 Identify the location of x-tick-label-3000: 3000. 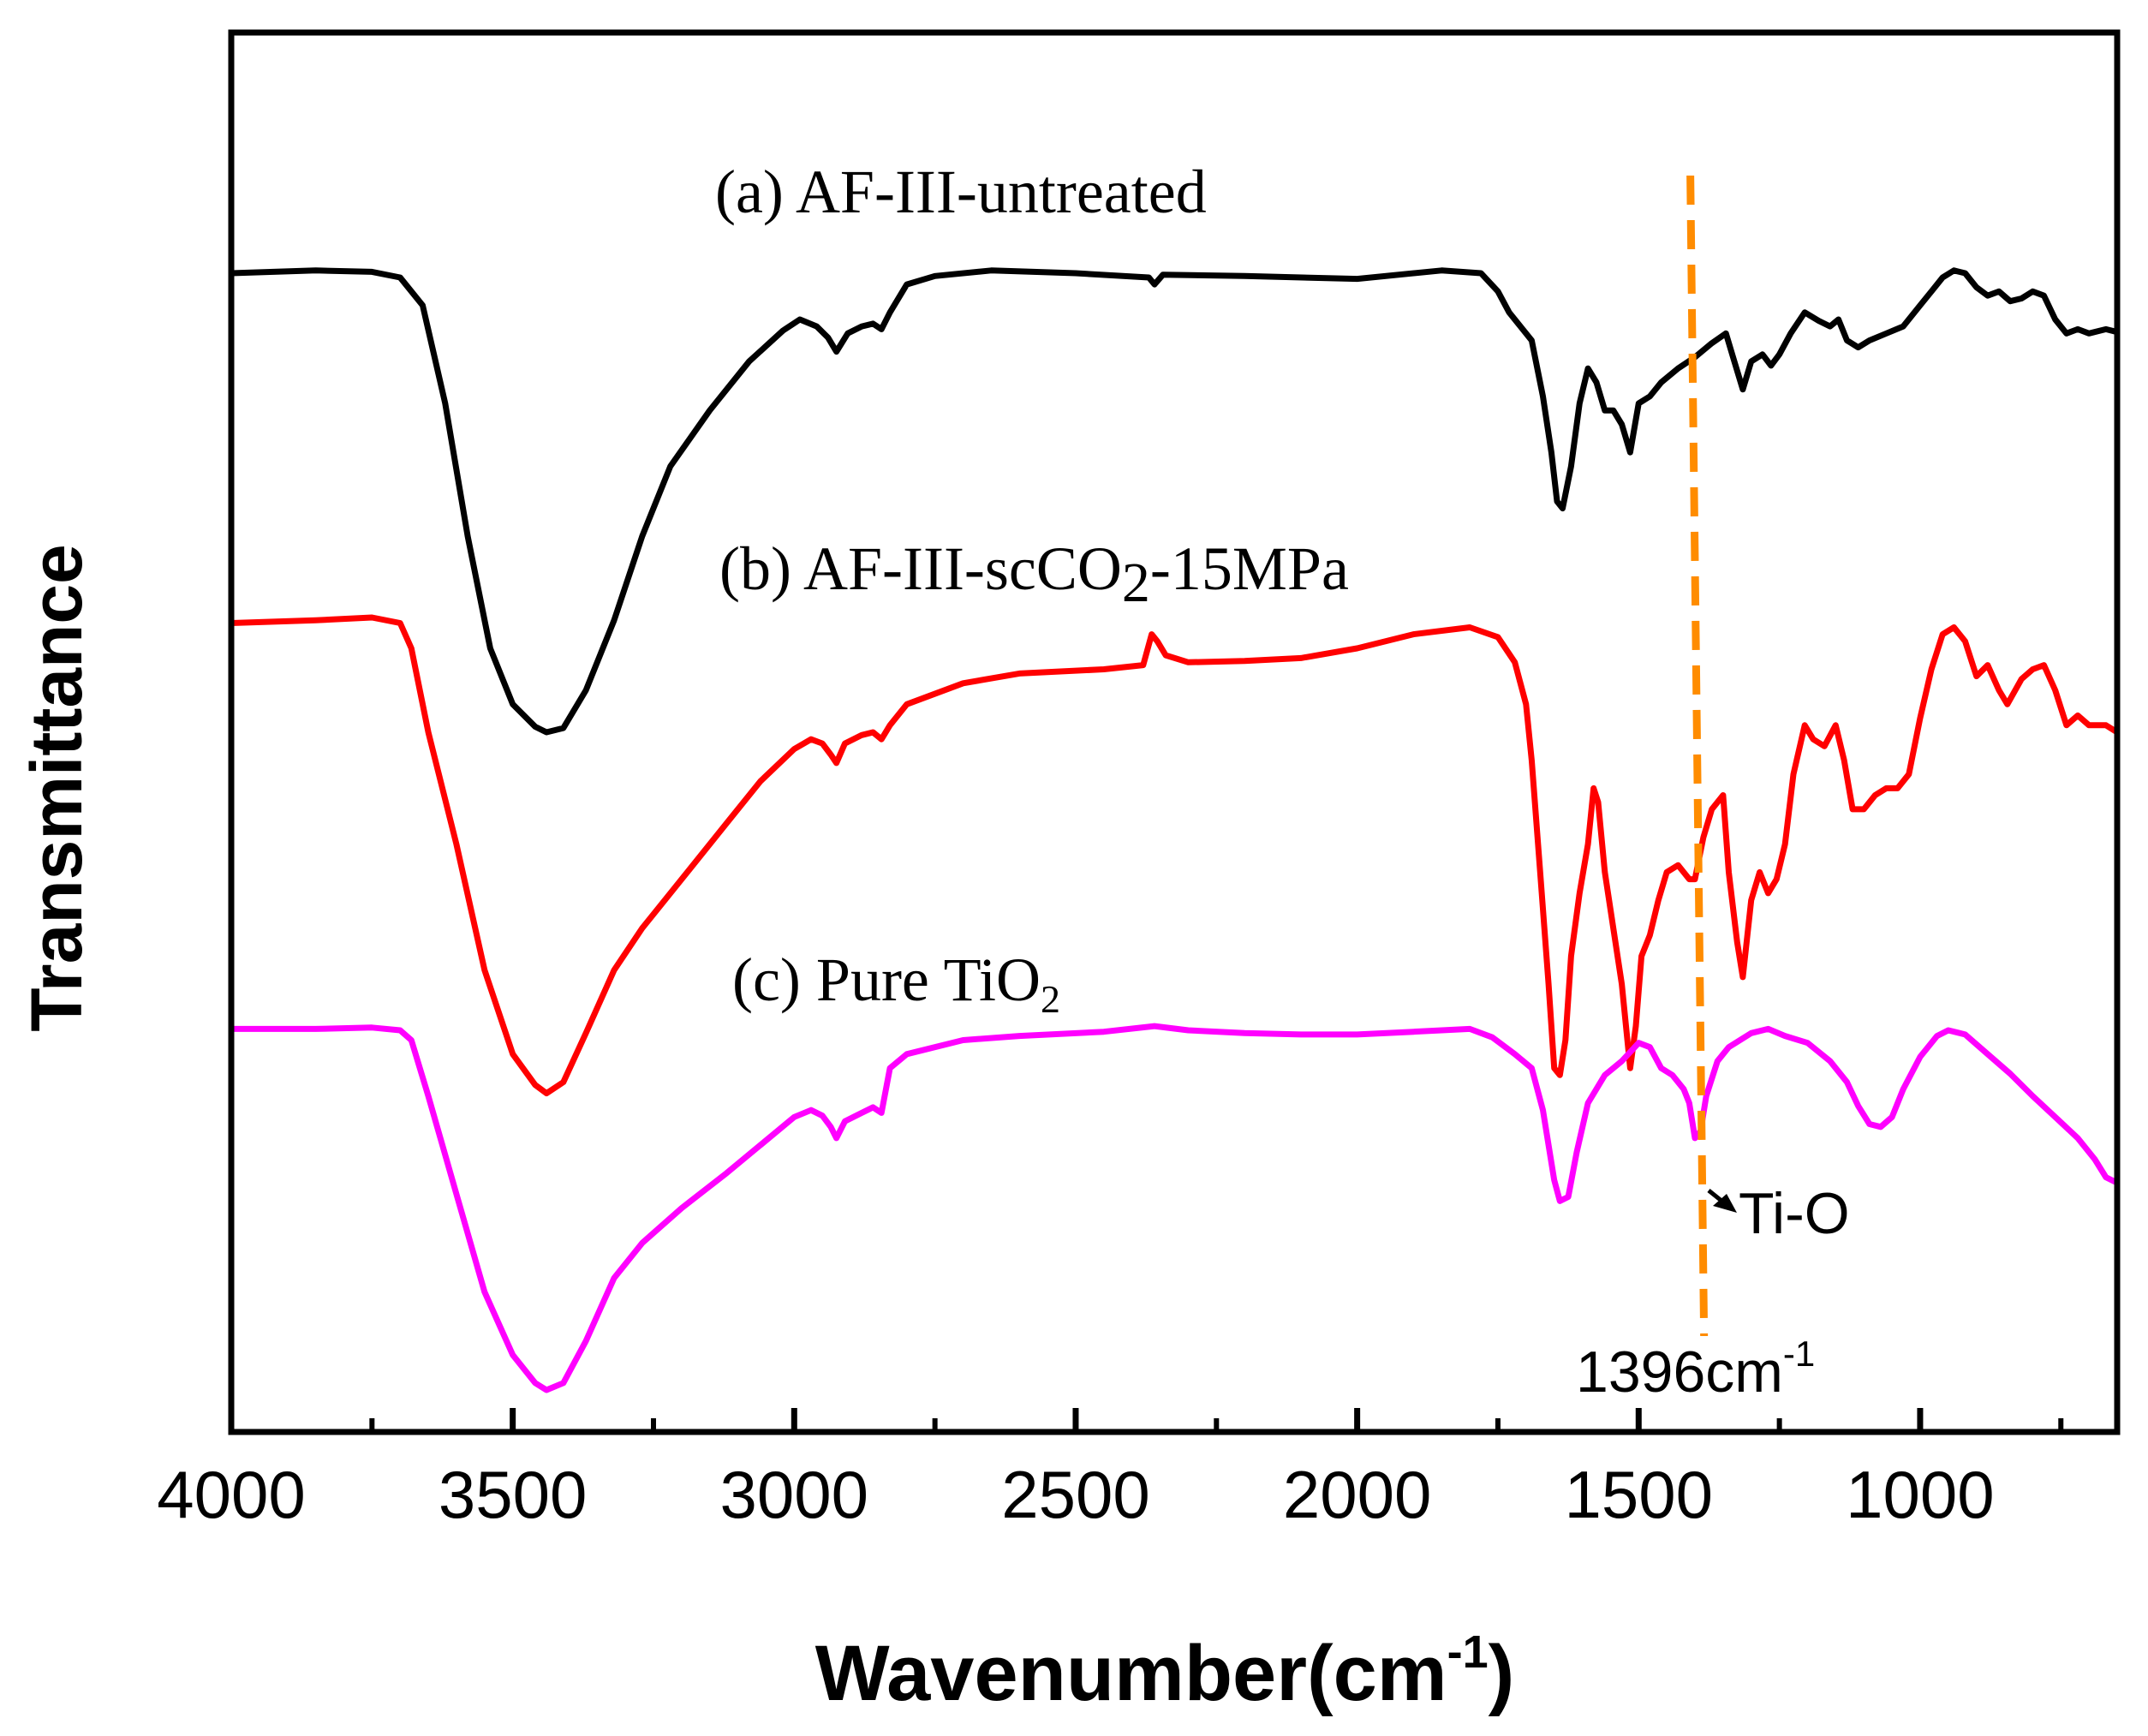
(794, 1494).